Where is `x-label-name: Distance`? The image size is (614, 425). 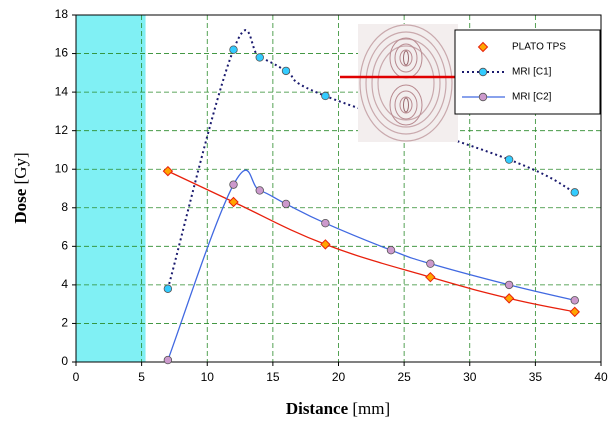
x-label-name: Distance is located at coordinates (317, 408).